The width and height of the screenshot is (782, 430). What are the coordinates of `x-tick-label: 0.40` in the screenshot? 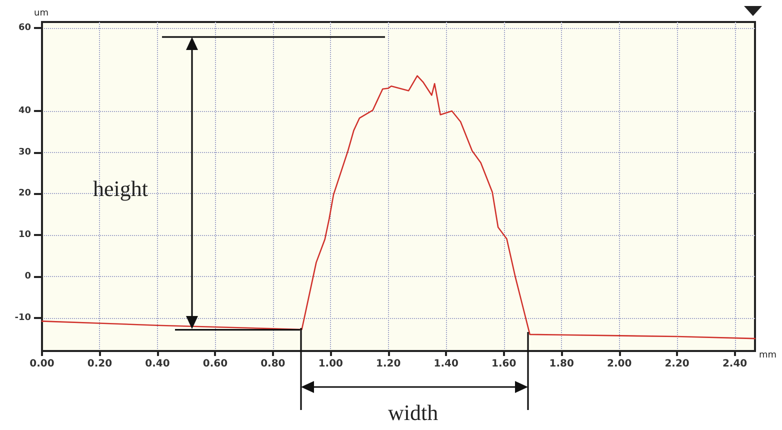 It's located at (157, 364).